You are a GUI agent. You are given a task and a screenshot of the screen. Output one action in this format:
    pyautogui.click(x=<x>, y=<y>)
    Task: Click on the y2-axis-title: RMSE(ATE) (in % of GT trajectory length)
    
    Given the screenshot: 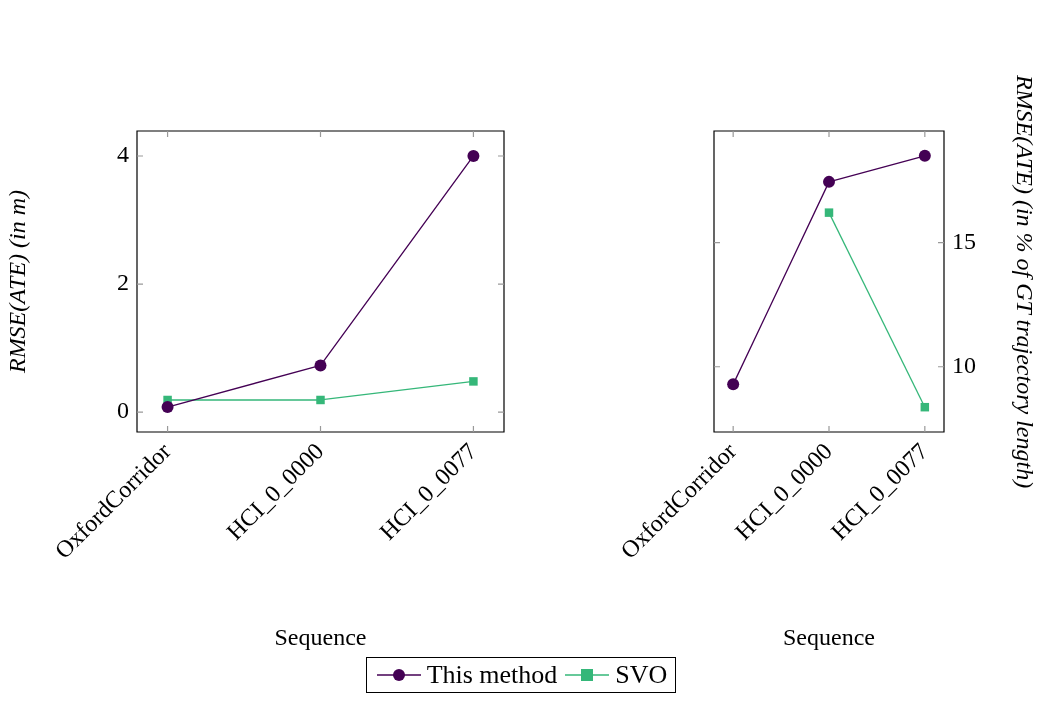 What is the action you would take?
    pyautogui.click(x=1025, y=281)
    